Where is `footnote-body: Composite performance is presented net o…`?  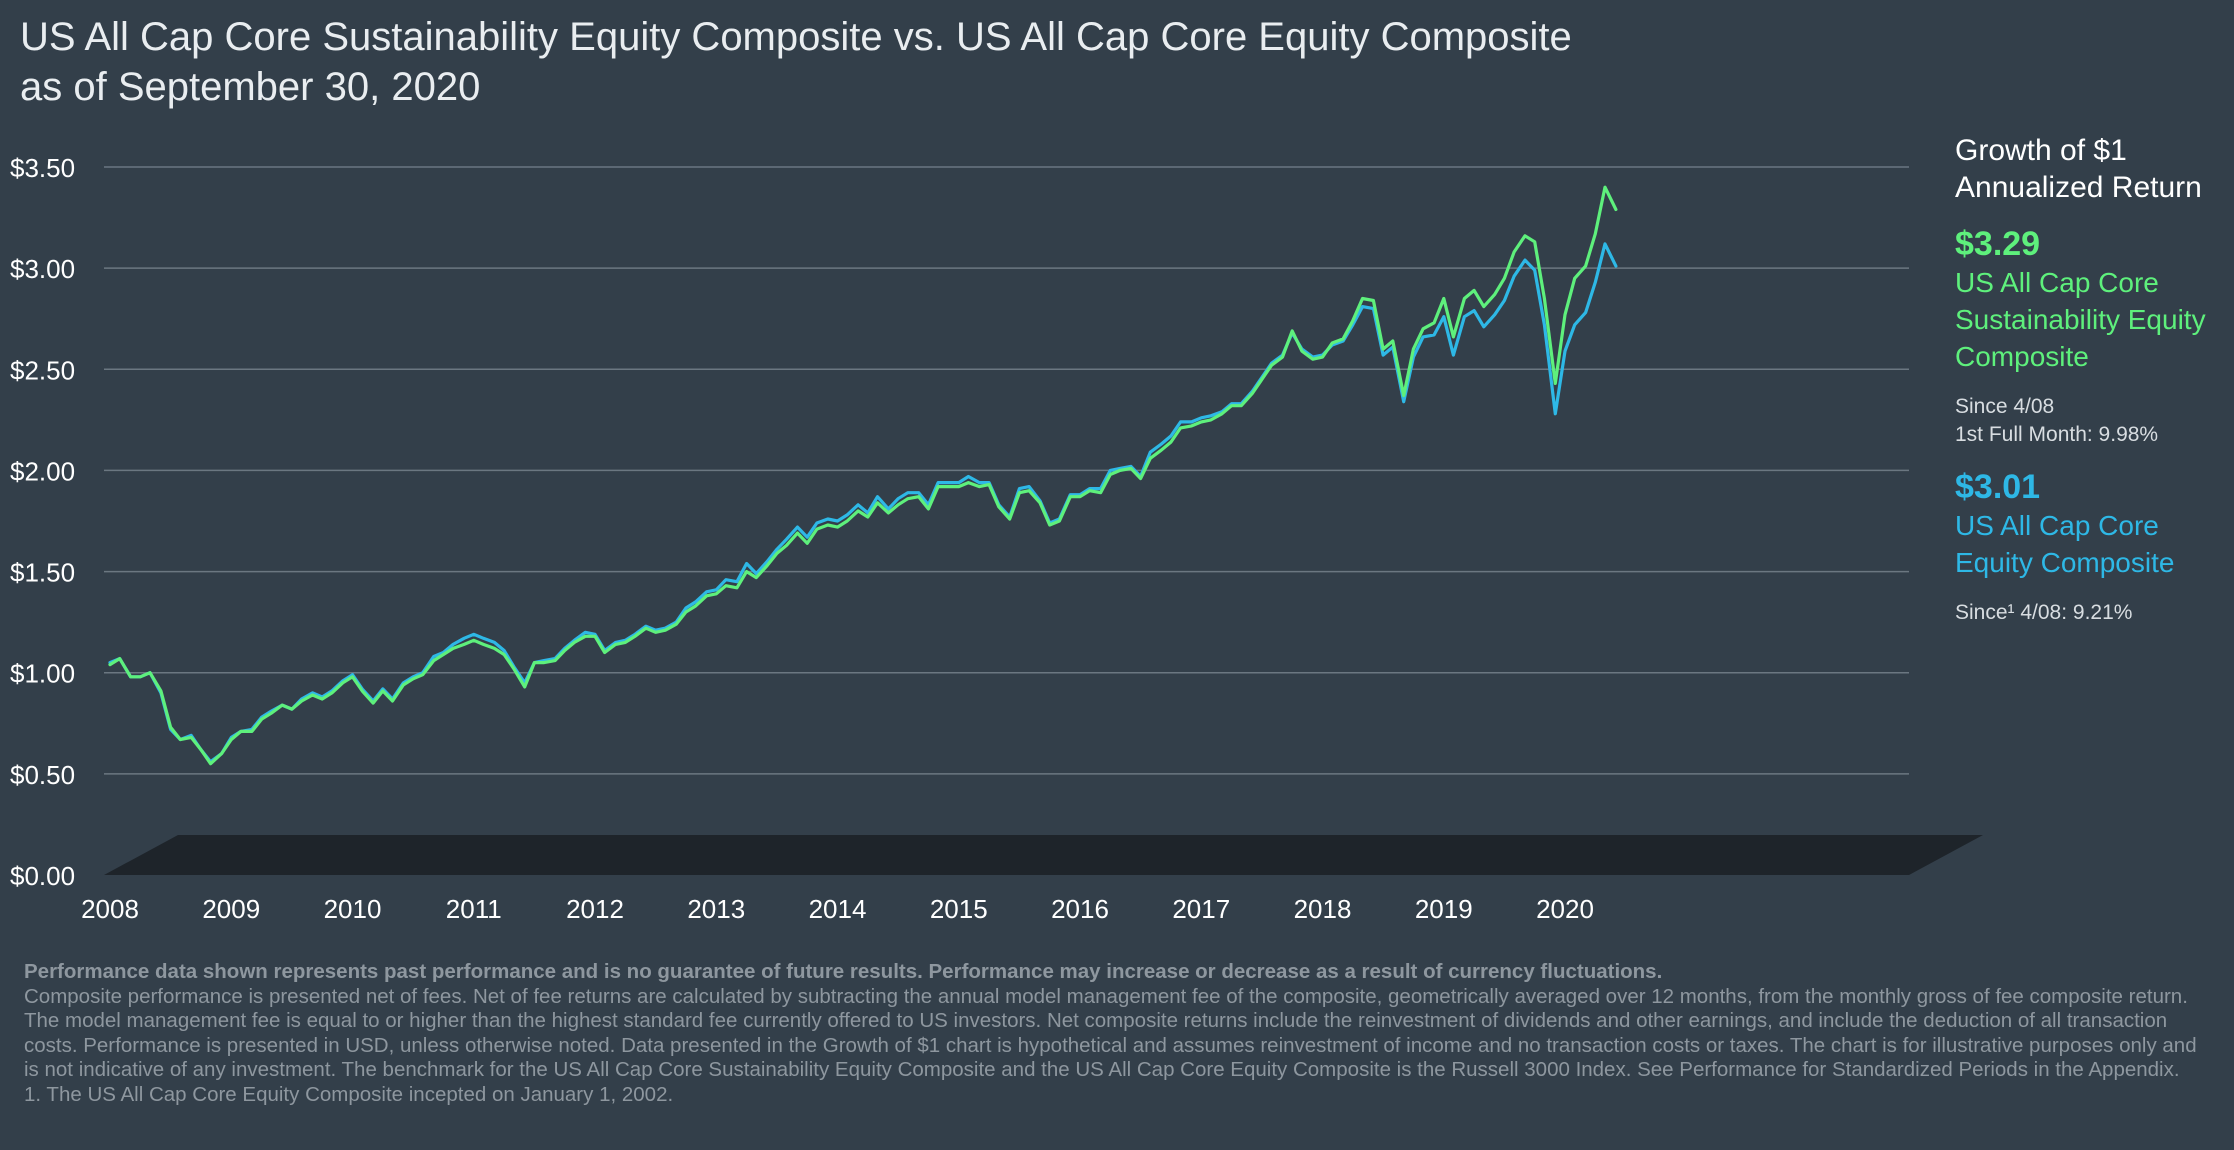
footnote-body: Composite performance is presented net o… is located at coordinates (1110, 1033).